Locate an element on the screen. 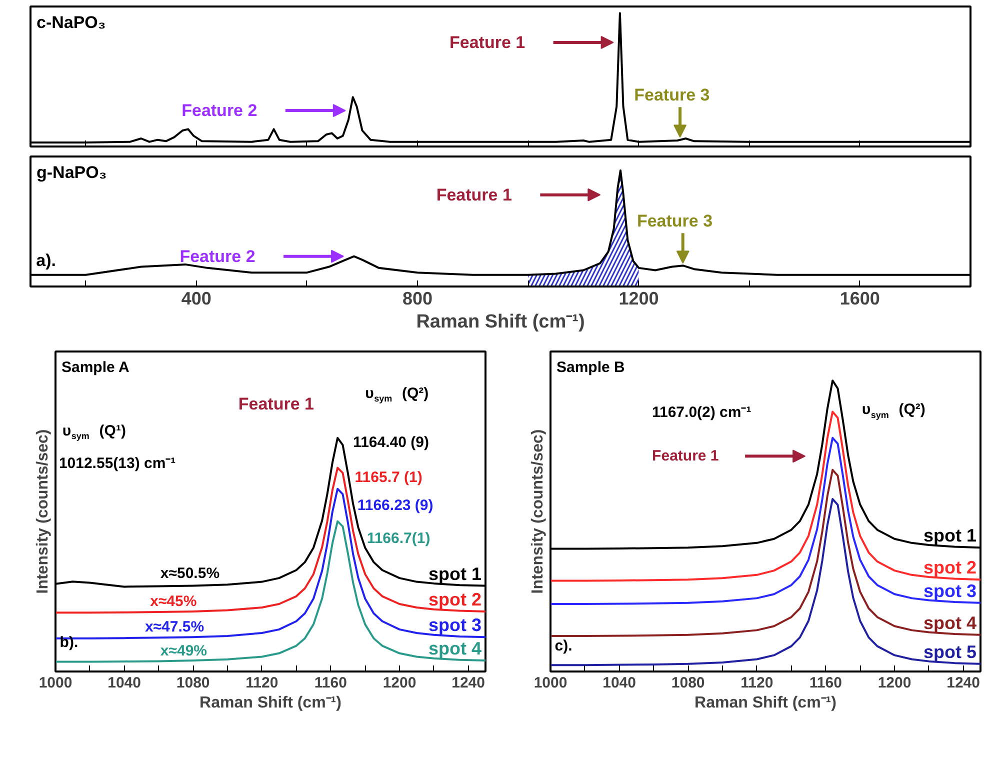 This screenshot has height=770, width=987. annotation: c). is located at coordinates (563, 645).